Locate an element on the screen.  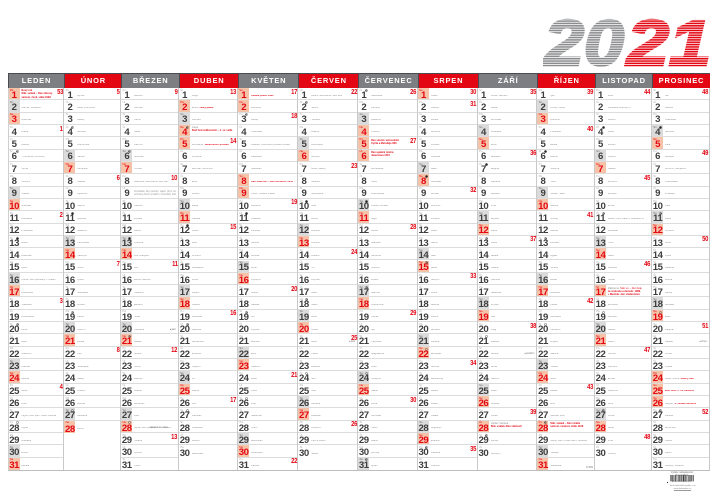
svg-text: 20 is located at coordinates (583, 43).